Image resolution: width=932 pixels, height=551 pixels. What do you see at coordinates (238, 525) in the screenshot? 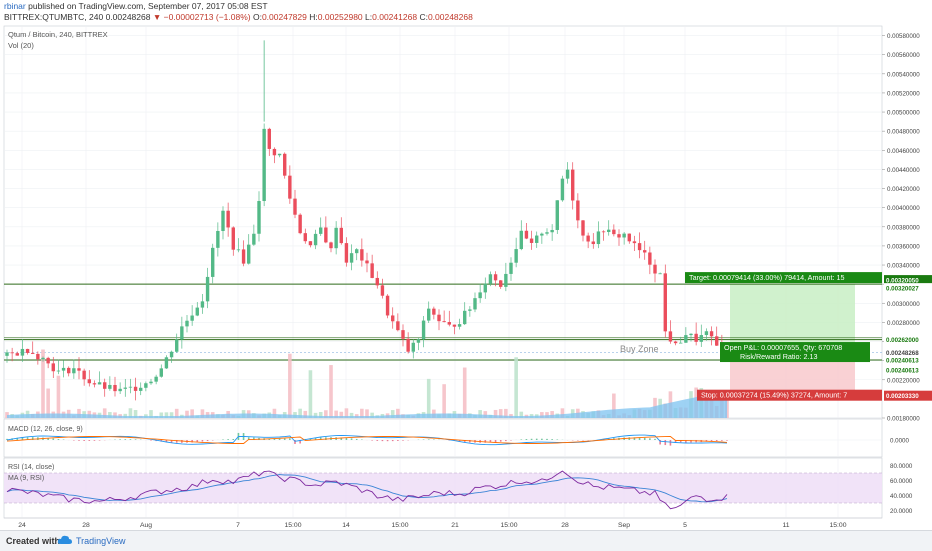
I see `x-tick-label: 7` at bounding box center [238, 525].